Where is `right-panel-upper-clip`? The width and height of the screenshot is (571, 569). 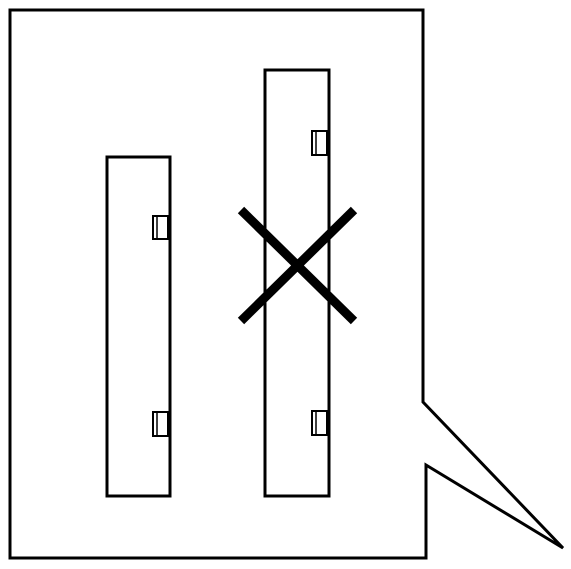
right-panel-upper-clip is located at coordinates (319, 143).